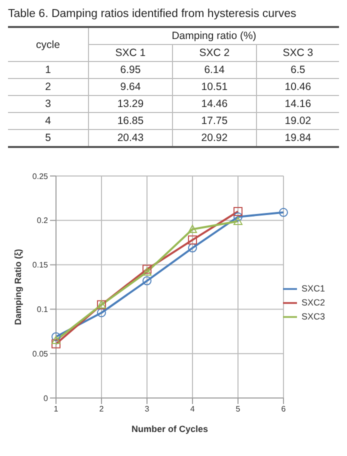 This screenshot has height=456, width=347. What do you see at coordinates (40, 176) in the screenshot?
I see `y-tick-label: 0.25` at bounding box center [40, 176].